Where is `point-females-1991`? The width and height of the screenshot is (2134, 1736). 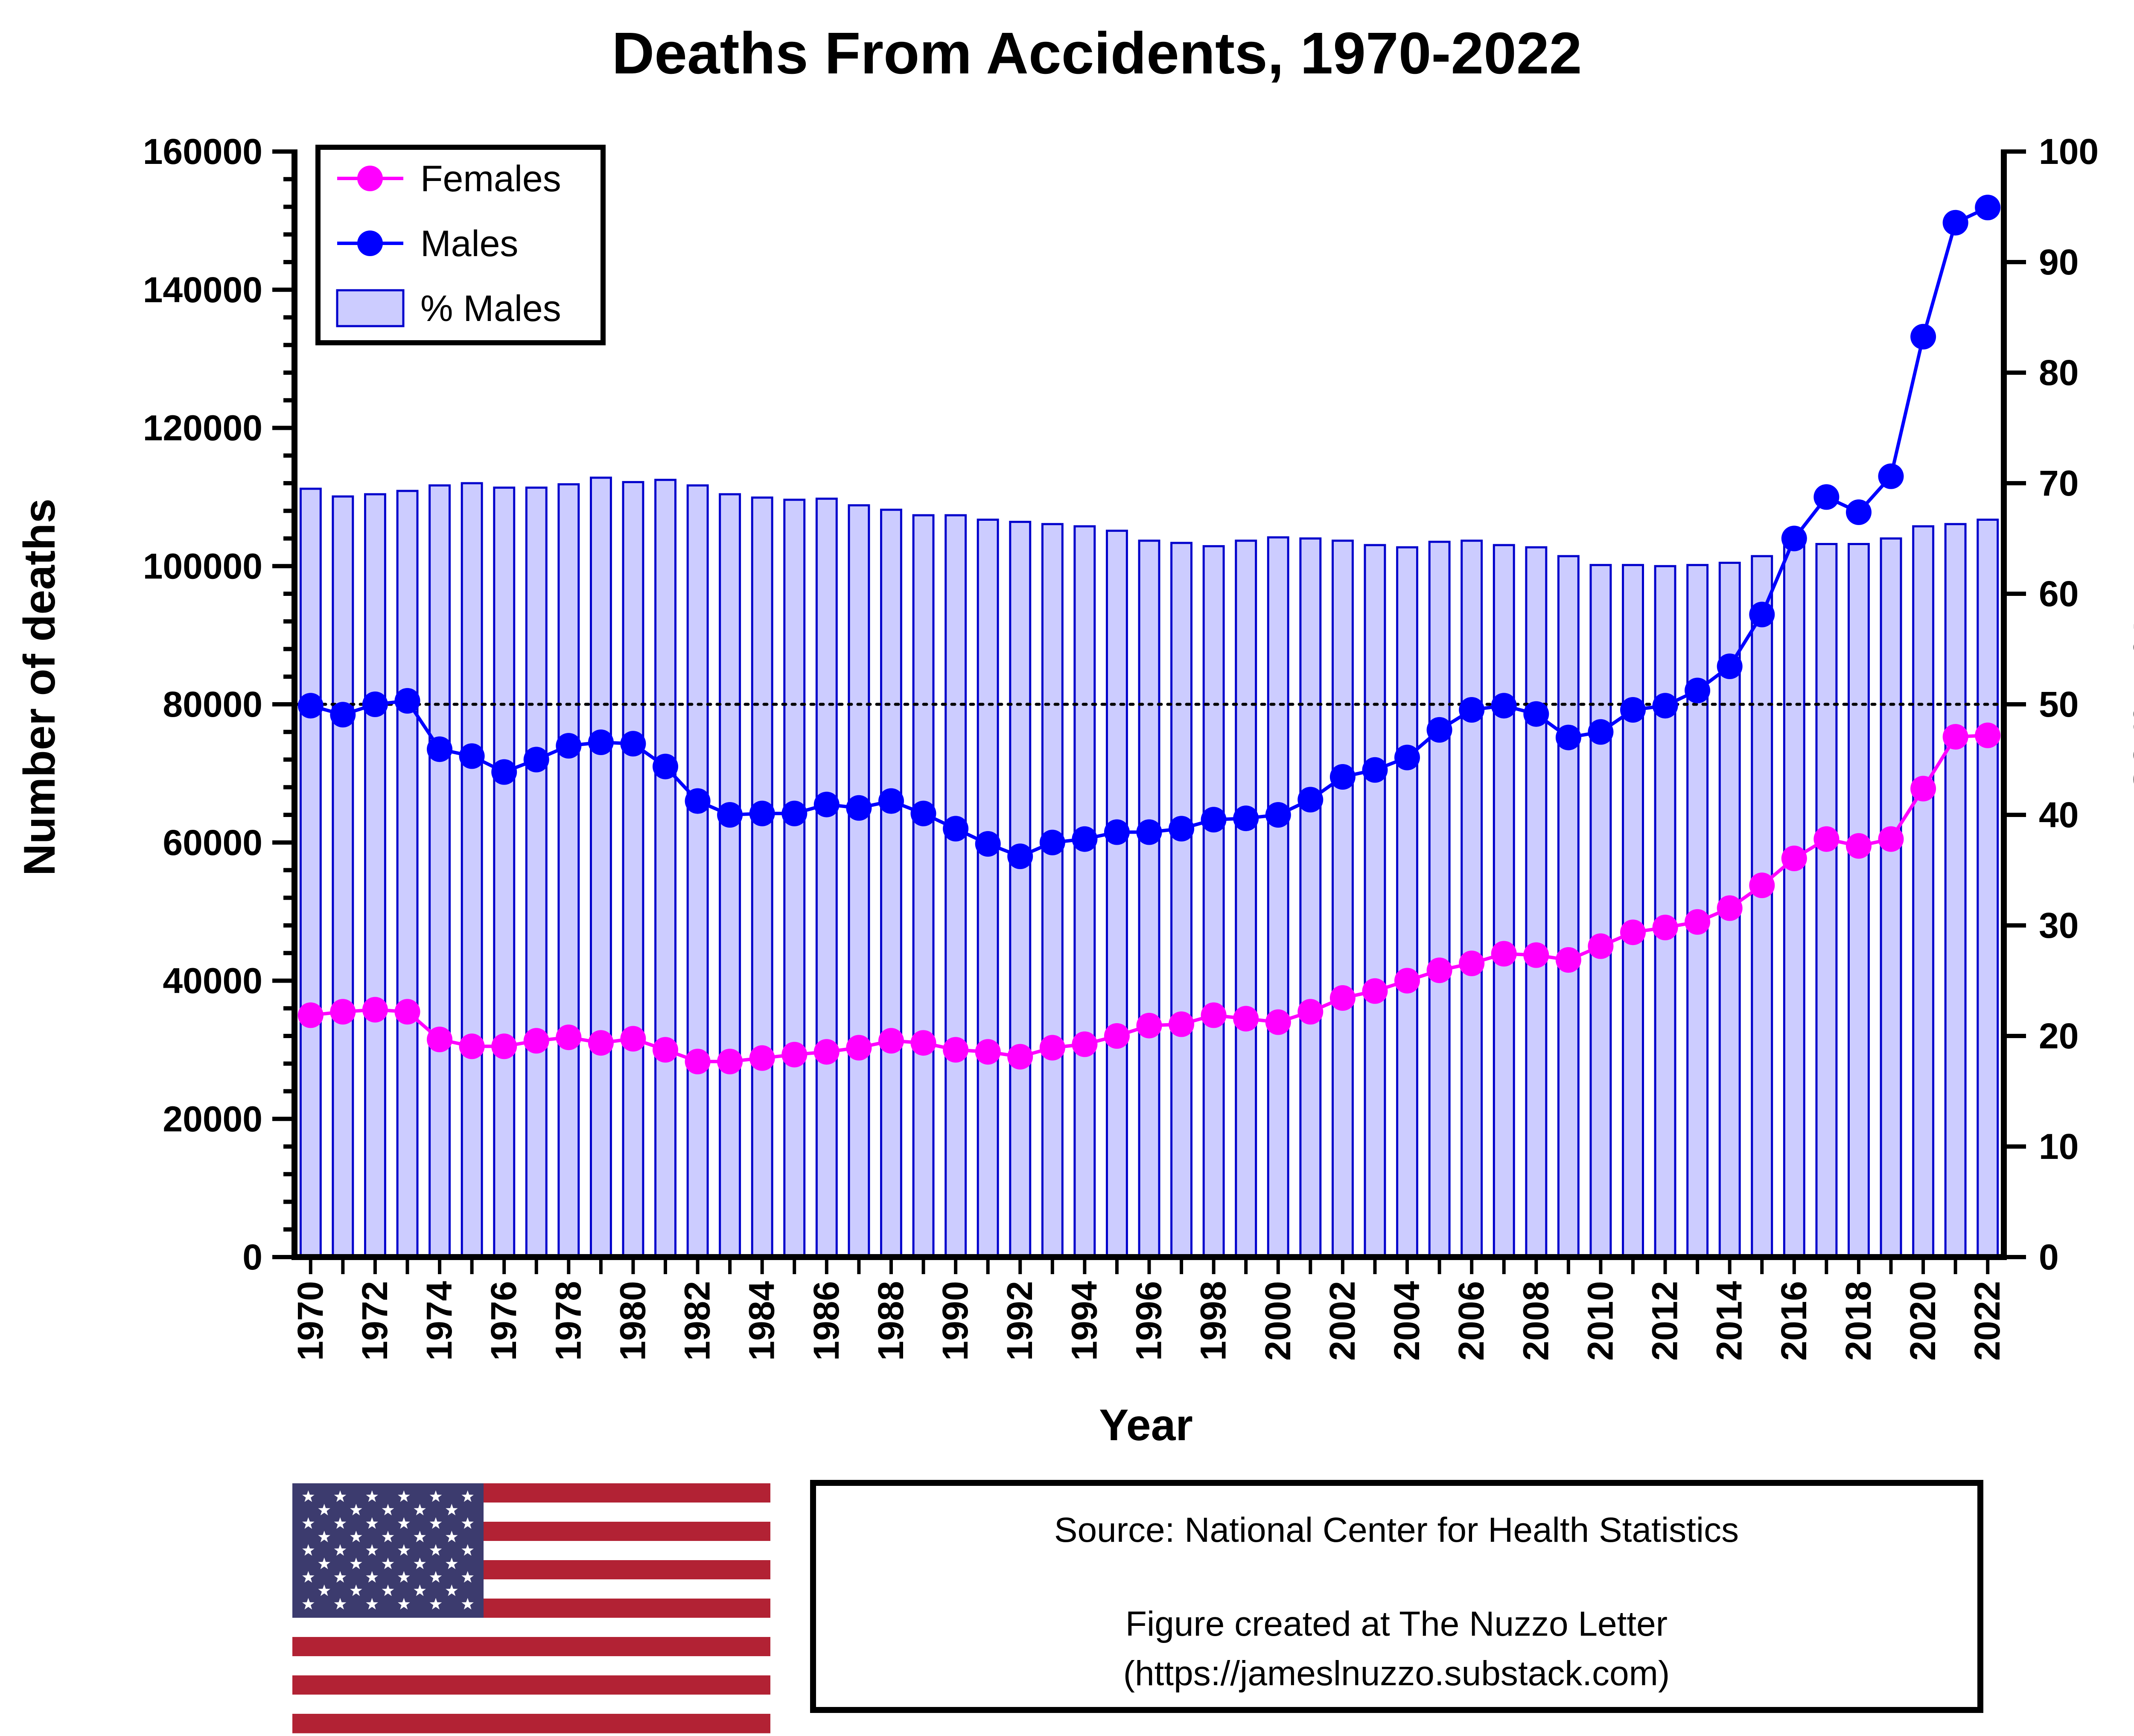
point-females-1991 is located at coordinates (988, 1052).